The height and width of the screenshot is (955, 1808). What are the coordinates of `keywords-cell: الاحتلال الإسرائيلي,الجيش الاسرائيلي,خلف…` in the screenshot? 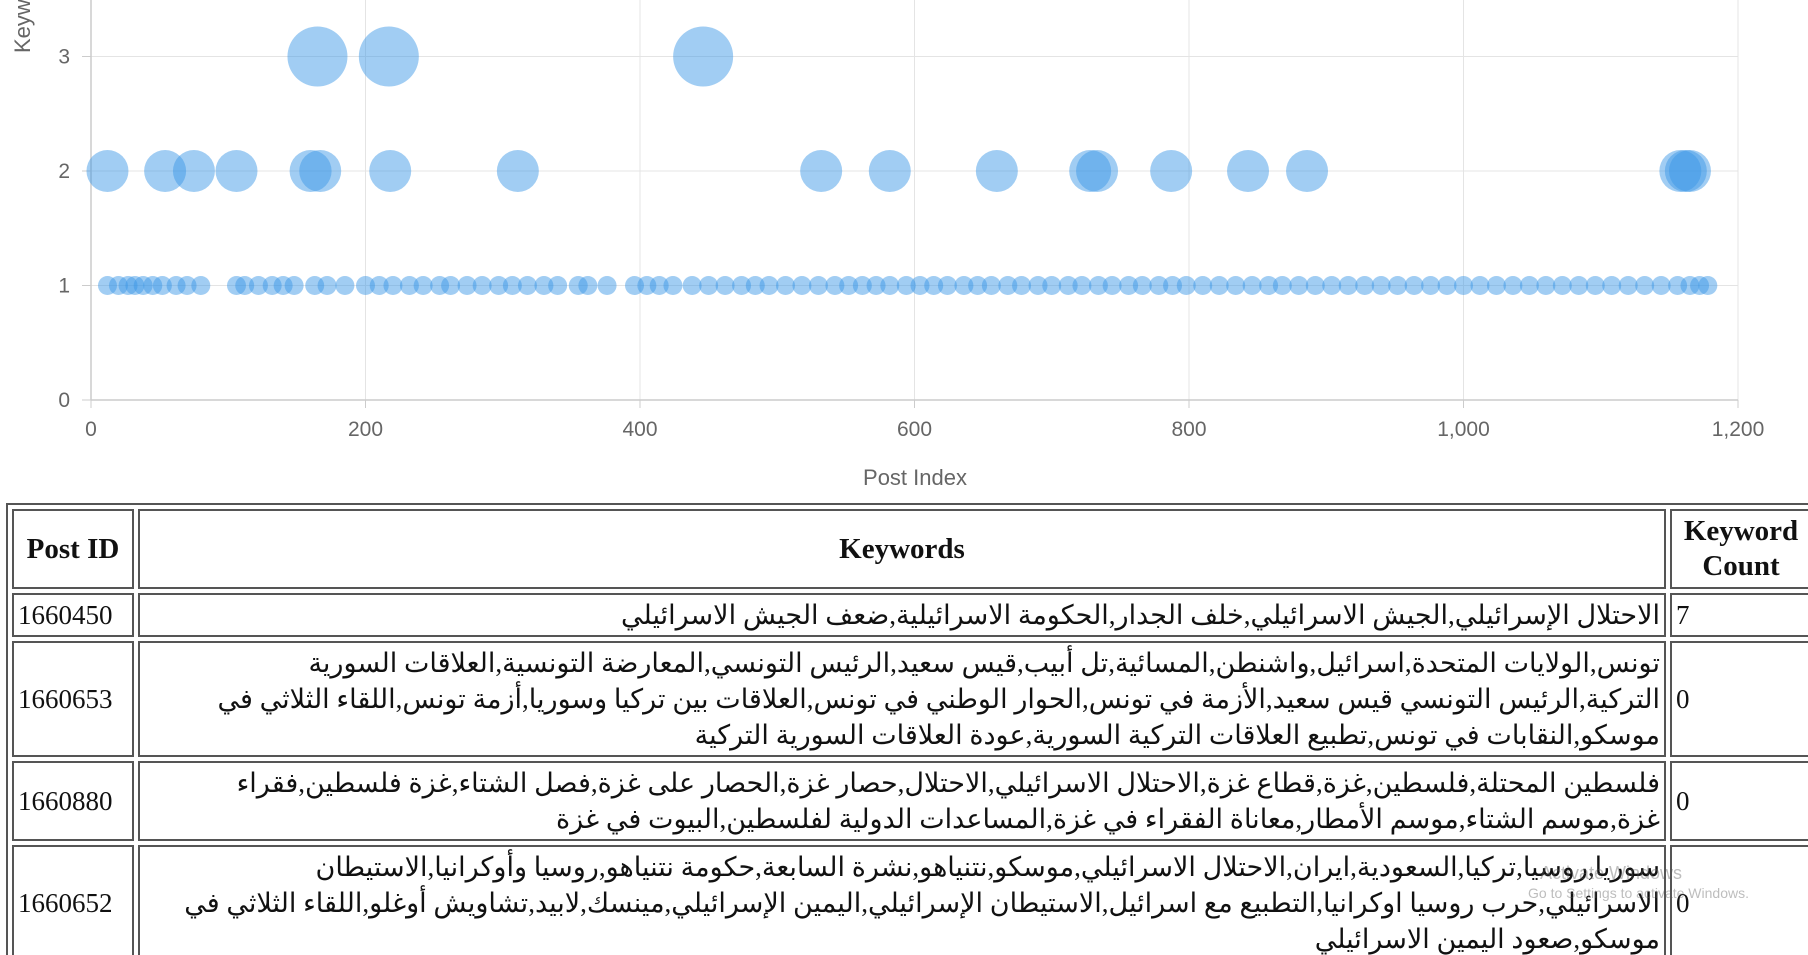 It's located at (902, 615).